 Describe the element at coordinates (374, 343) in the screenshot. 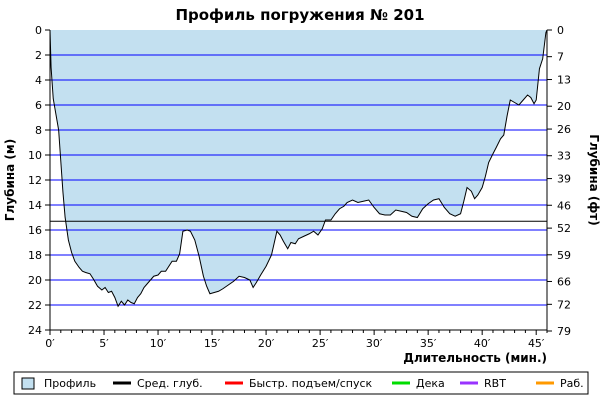

I see `x-tick-label: 30′` at that location.